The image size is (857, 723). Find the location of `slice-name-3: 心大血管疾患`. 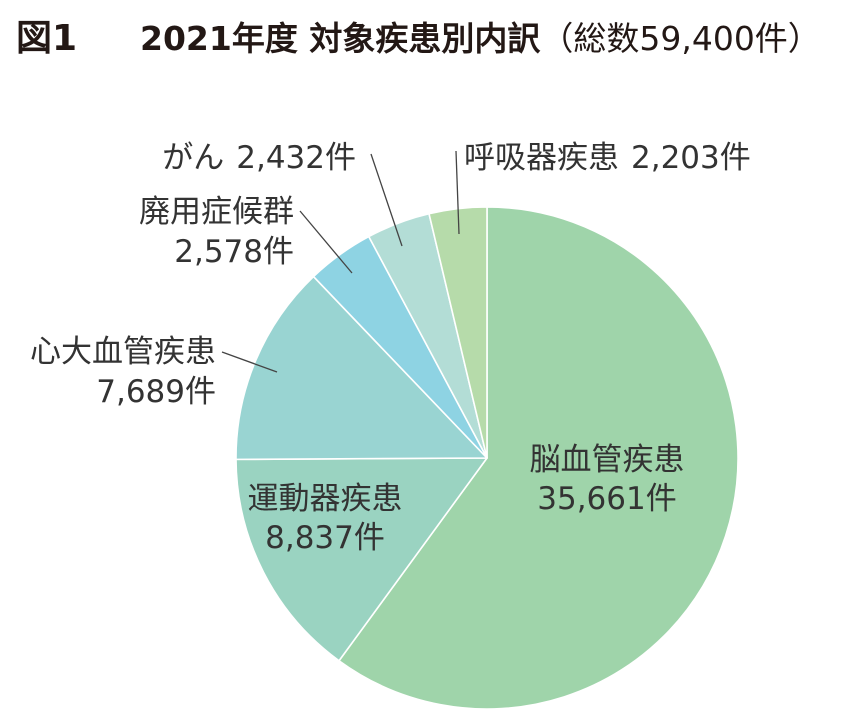

slice-name-3: 心大血管疾患 is located at coordinates (123, 352).